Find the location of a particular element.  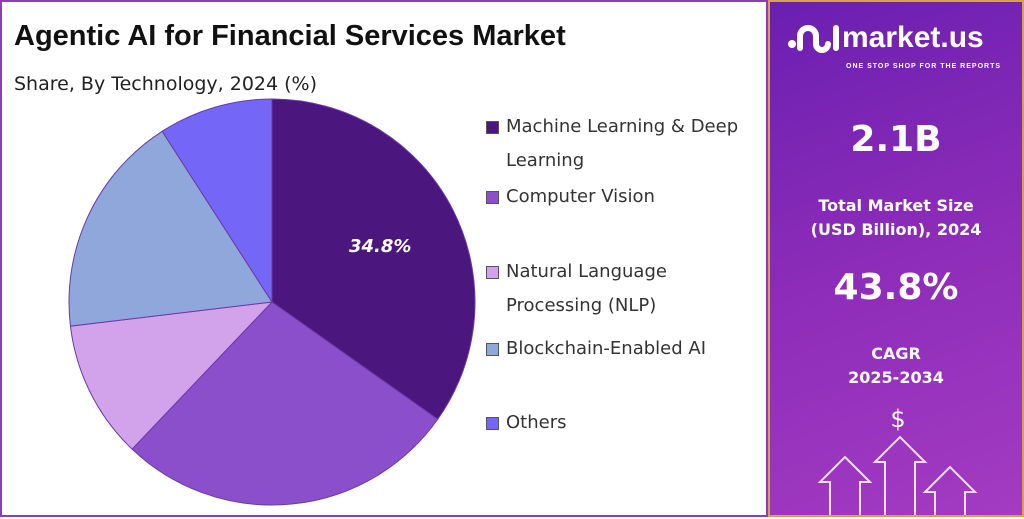

legend-label: Computer Vision is located at coordinates (580, 197).